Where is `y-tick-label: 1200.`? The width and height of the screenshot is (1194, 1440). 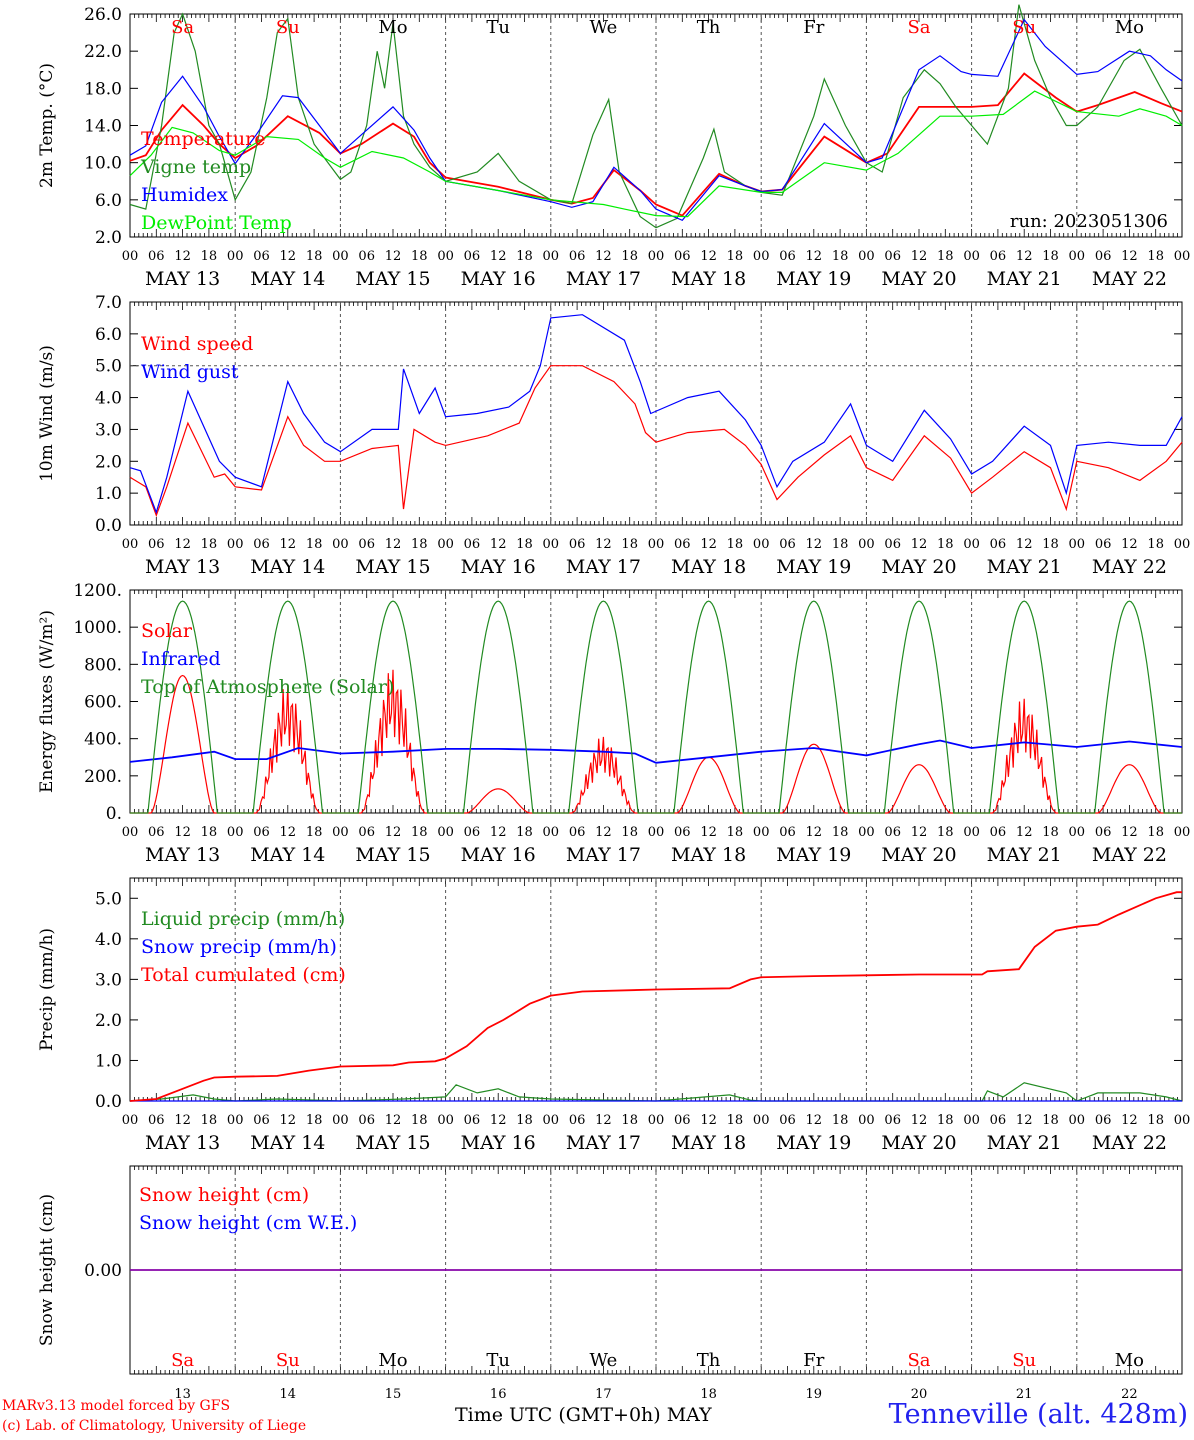 y-tick-label: 1200. is located at coordinates (97, 591).